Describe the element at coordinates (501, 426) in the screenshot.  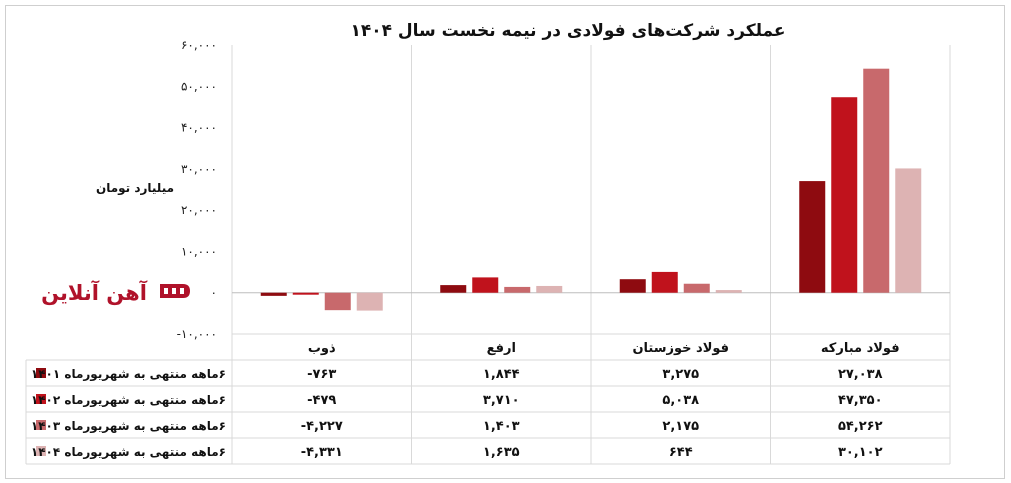
I see `data-label: ۱,۴۰۳` at that location.